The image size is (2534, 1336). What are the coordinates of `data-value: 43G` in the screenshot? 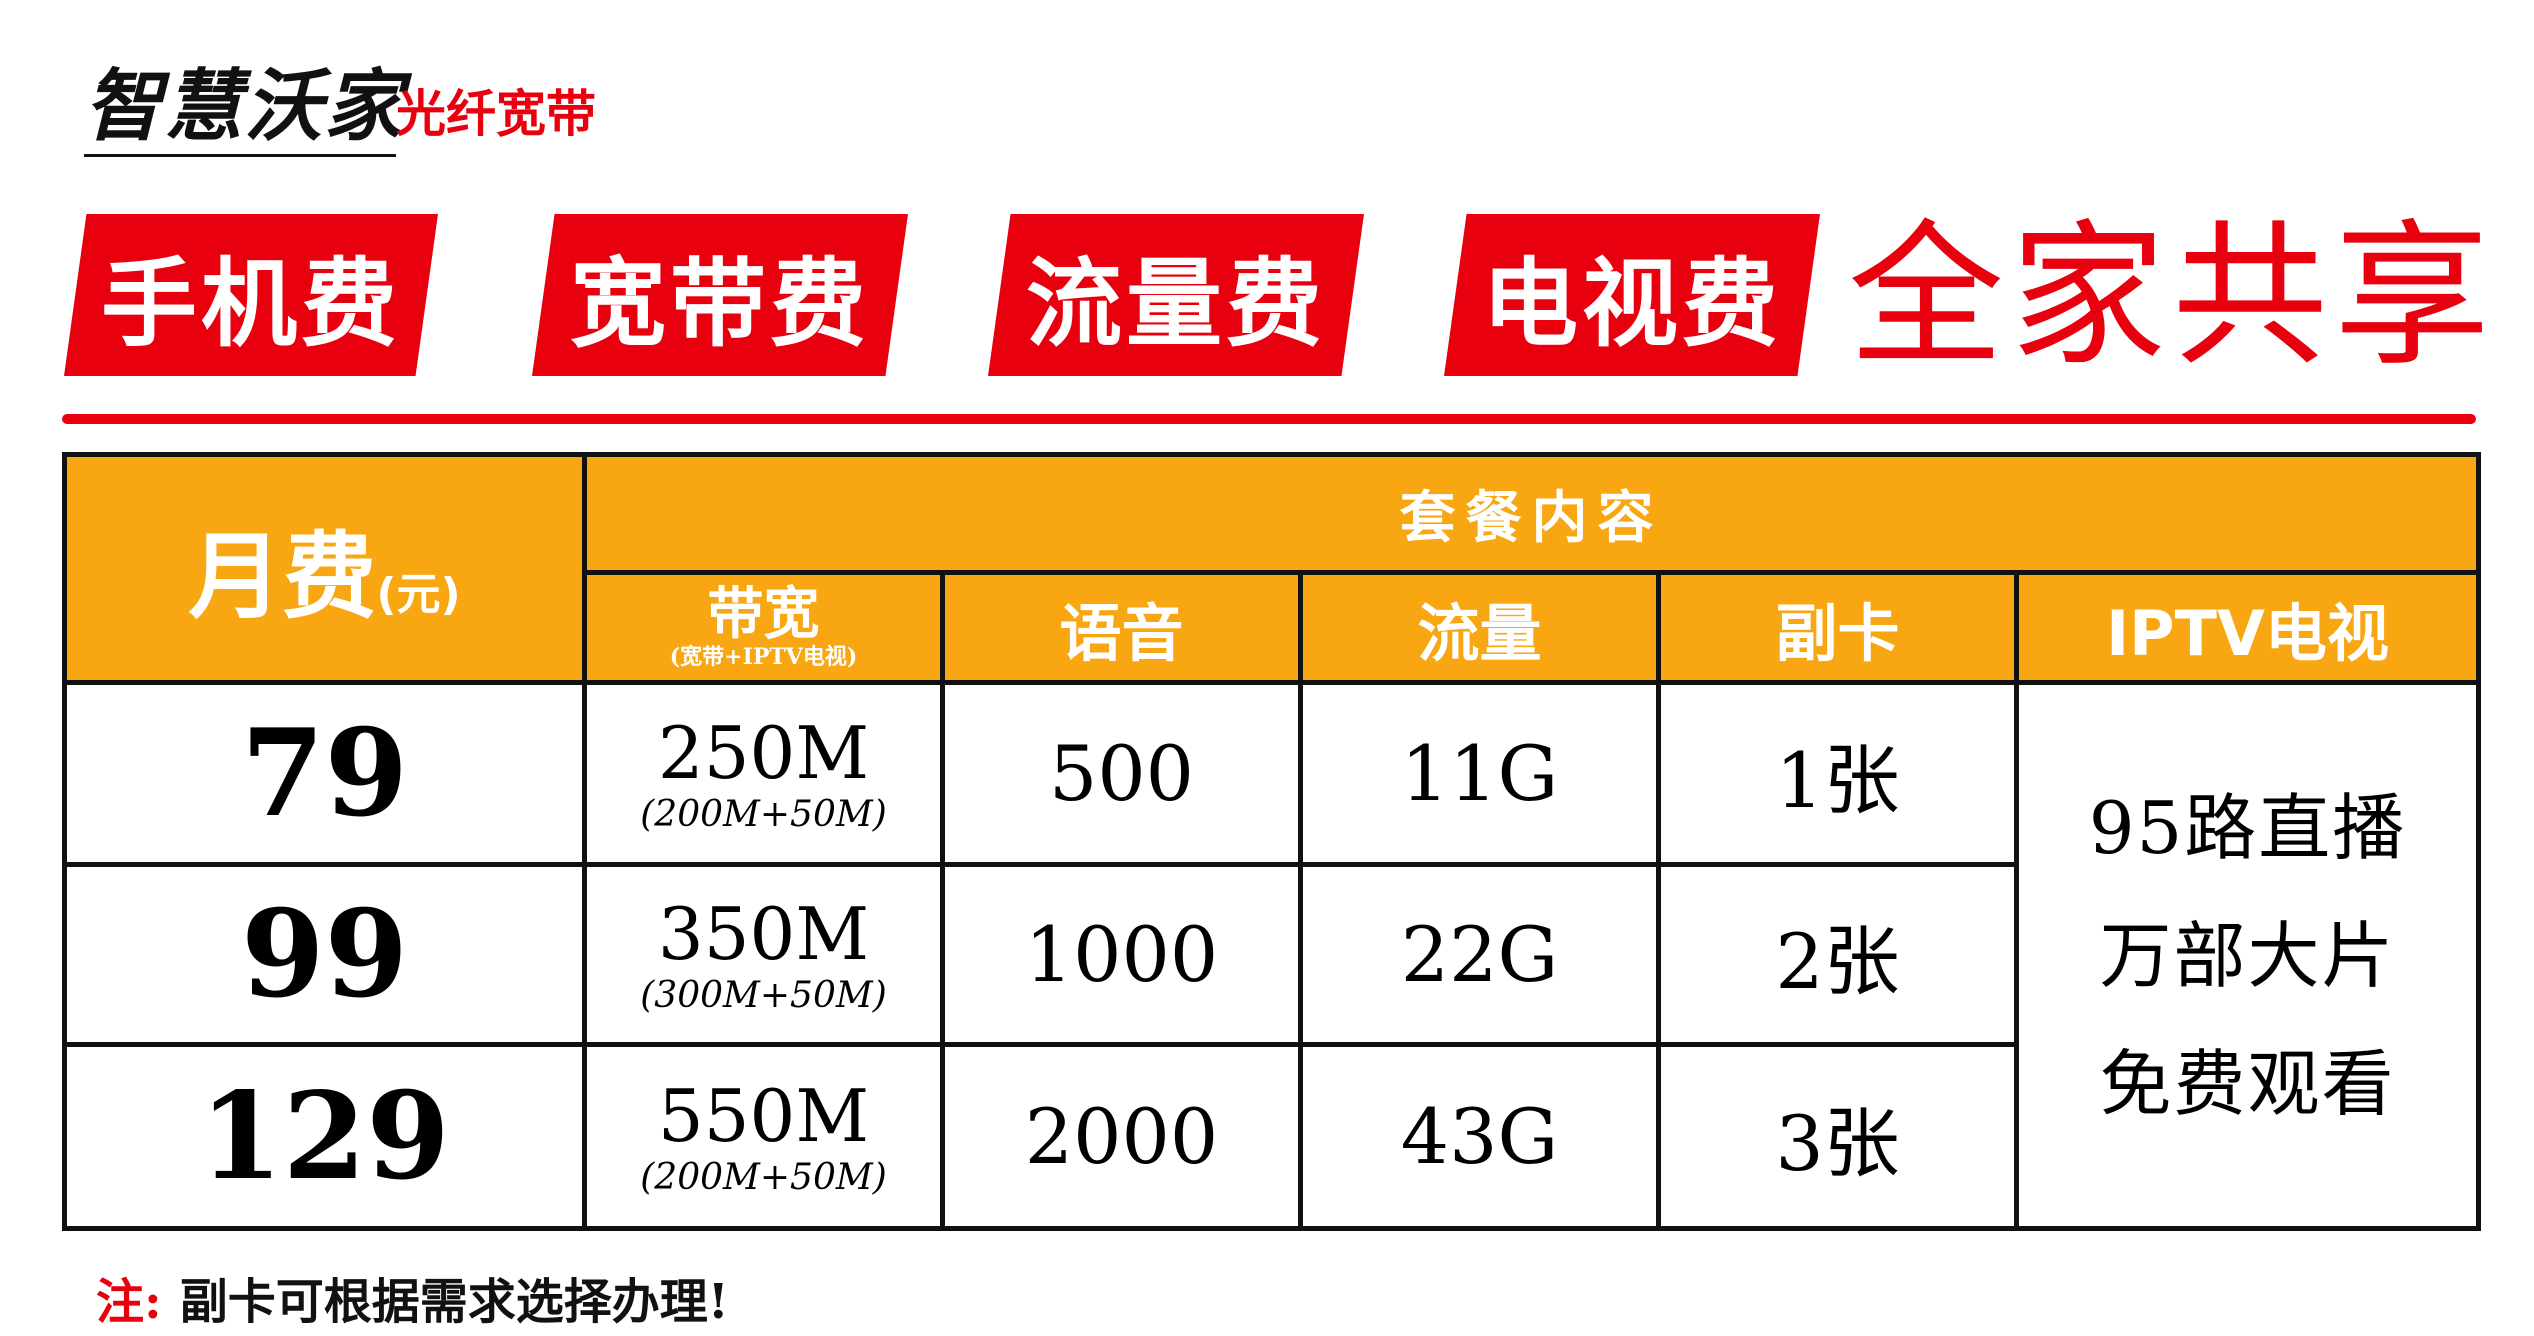 It's located at (1479, 1136).